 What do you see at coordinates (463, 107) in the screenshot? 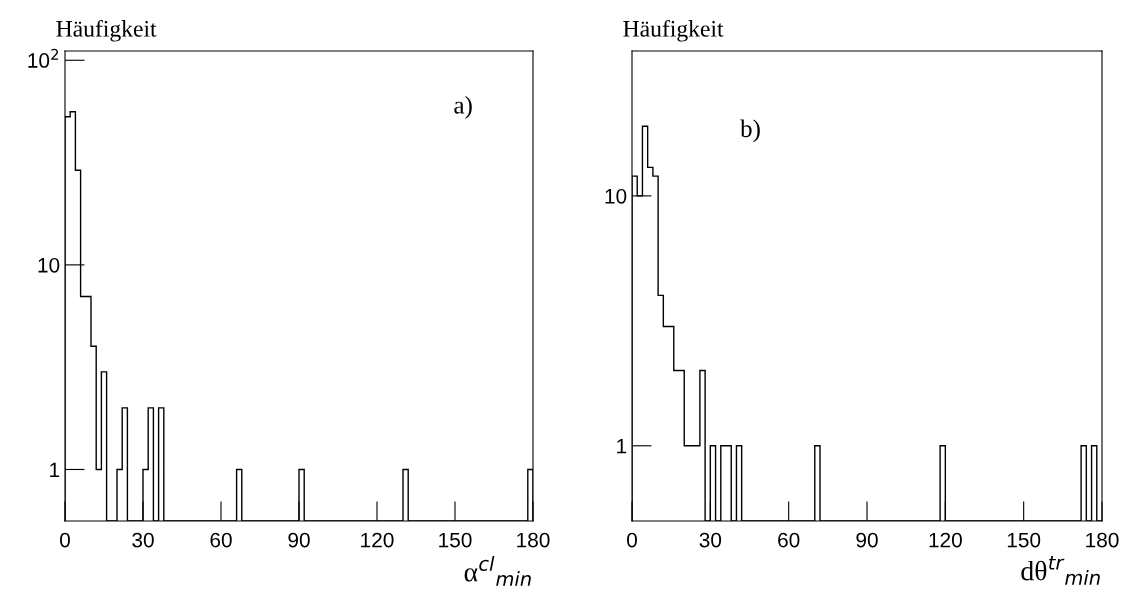
I see `annotation: a)` at bounding box center [463, 107].